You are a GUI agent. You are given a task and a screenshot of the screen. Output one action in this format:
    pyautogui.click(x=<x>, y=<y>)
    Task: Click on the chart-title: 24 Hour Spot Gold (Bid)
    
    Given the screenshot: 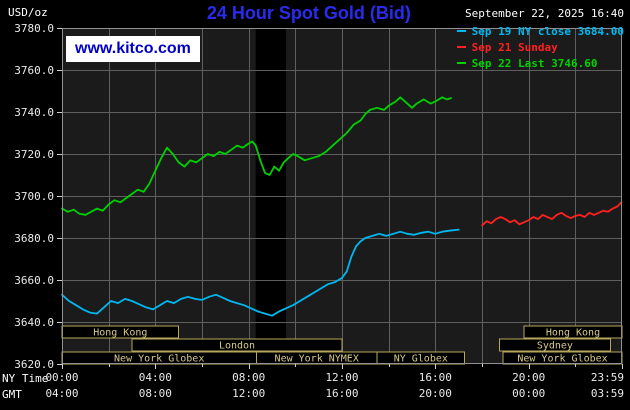 What is the action you would take?
    pyautogui.click(x=308, y=13)
    